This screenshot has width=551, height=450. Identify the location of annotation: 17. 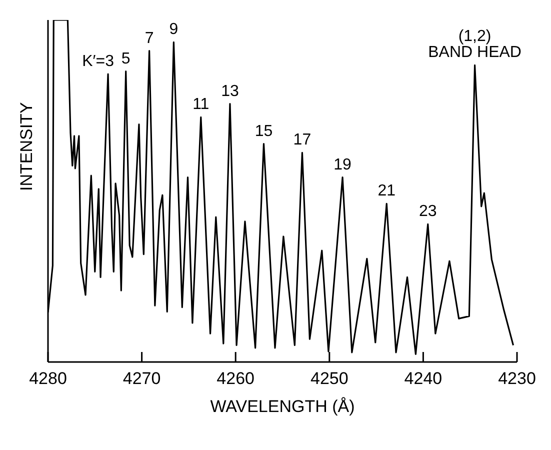
(302, 140).